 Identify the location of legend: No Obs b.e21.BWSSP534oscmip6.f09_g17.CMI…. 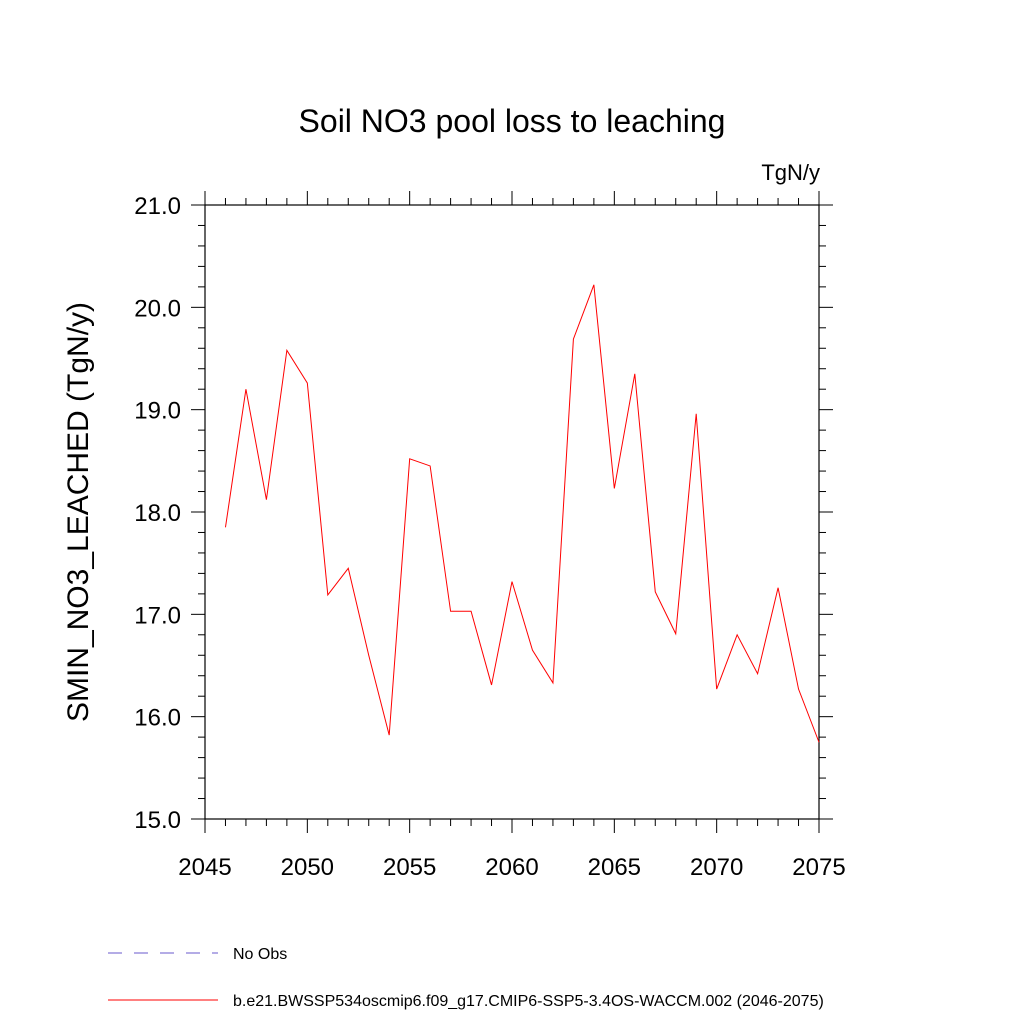
(466, 978).